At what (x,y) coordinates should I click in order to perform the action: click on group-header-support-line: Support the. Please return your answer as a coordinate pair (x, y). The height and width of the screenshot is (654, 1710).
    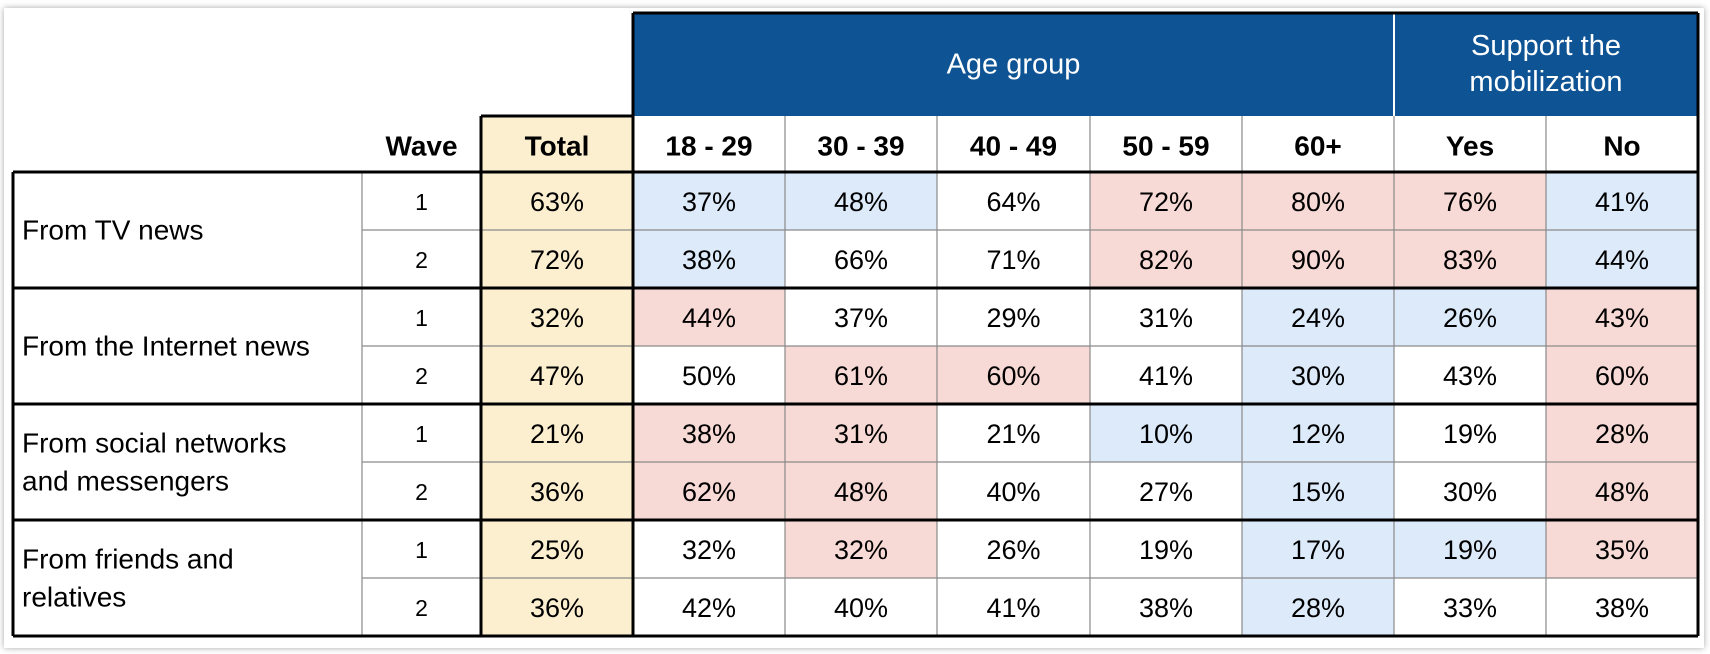
    Looking at the image, I should click on (1546, 46).